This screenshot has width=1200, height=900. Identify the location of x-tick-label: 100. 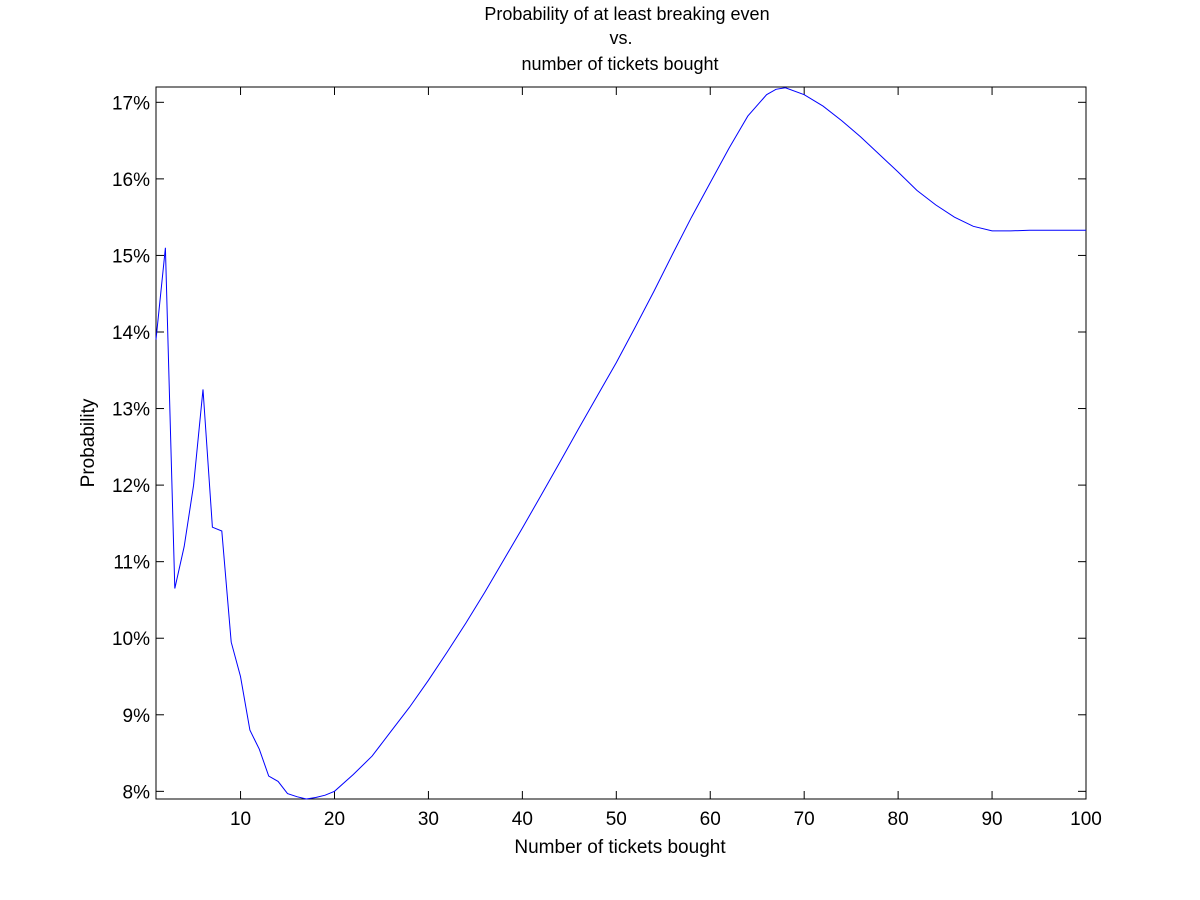
(1086, 819).